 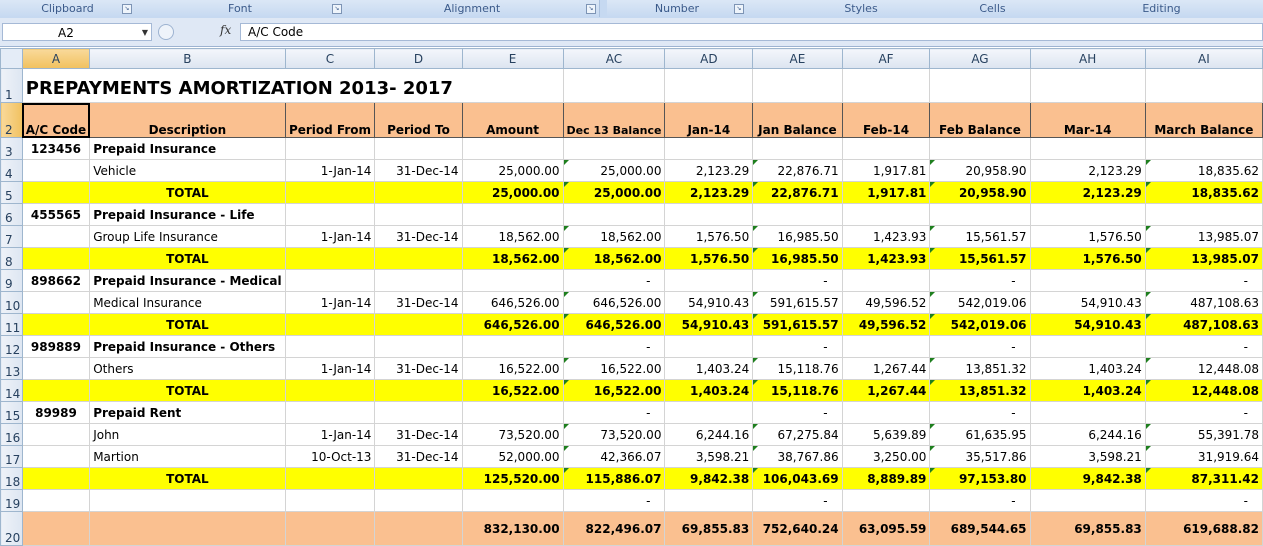 I want to click on amount-cell: 20,958.90, so click(x=980, y=170).